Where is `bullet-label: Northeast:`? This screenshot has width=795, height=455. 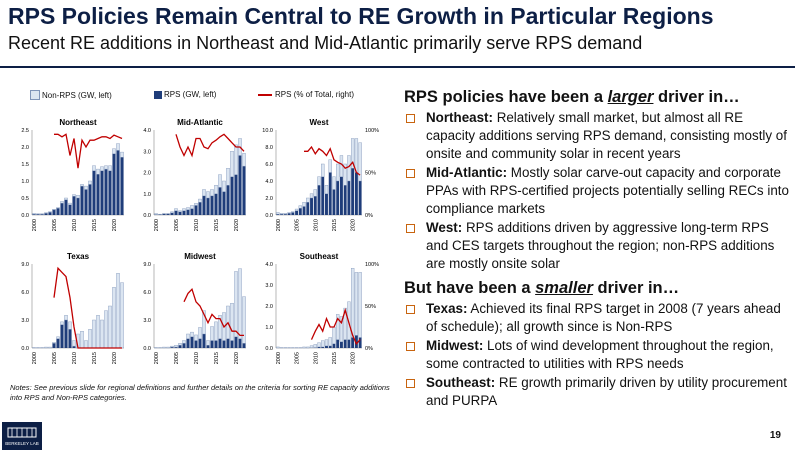
bullet-label: Northeast: is located at coordinates (459, 117).